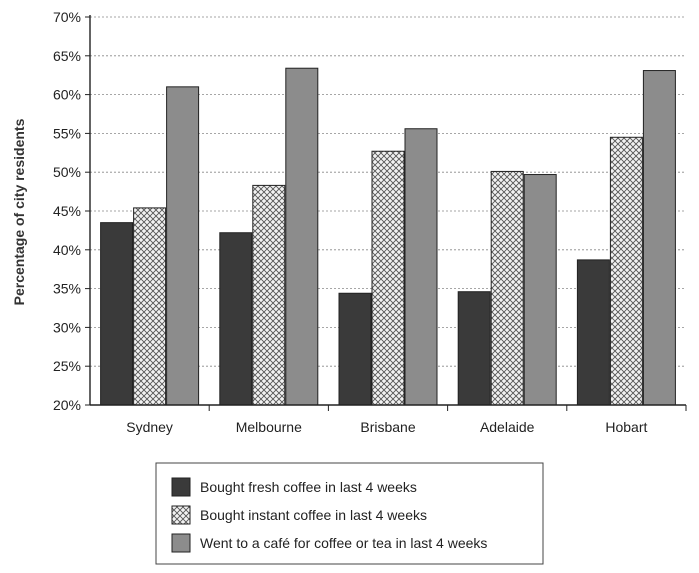 This screenshot has width=699, height=573. What do you see at coordinates (19, 211) in the screenshot?
I see `y-axis-label: Percentage of city residents` at bounding box center [19, 211].